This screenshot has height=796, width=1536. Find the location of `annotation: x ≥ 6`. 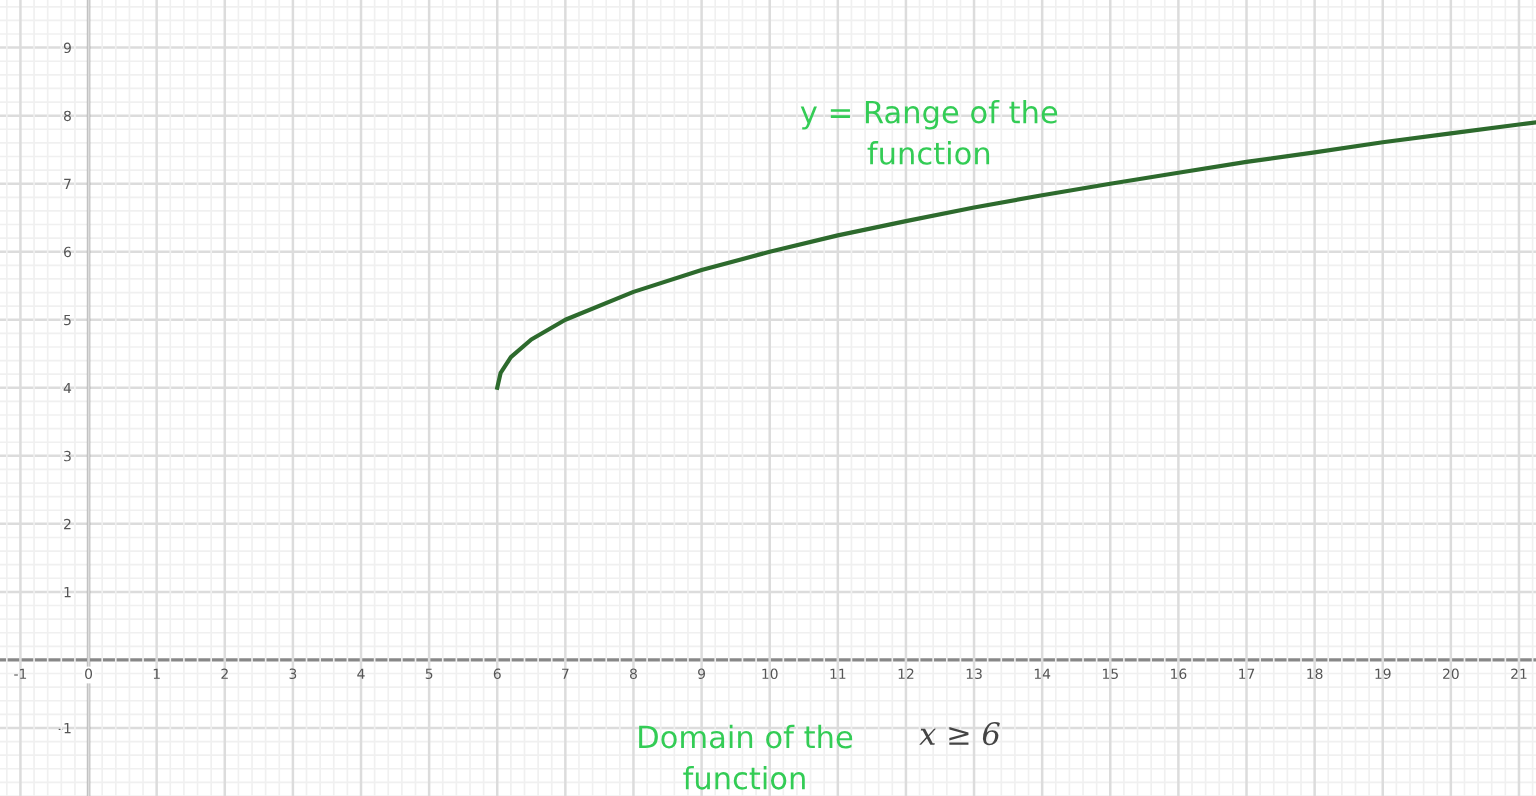

annotation: x ≥ 6 is located at coordinates (959, 734).